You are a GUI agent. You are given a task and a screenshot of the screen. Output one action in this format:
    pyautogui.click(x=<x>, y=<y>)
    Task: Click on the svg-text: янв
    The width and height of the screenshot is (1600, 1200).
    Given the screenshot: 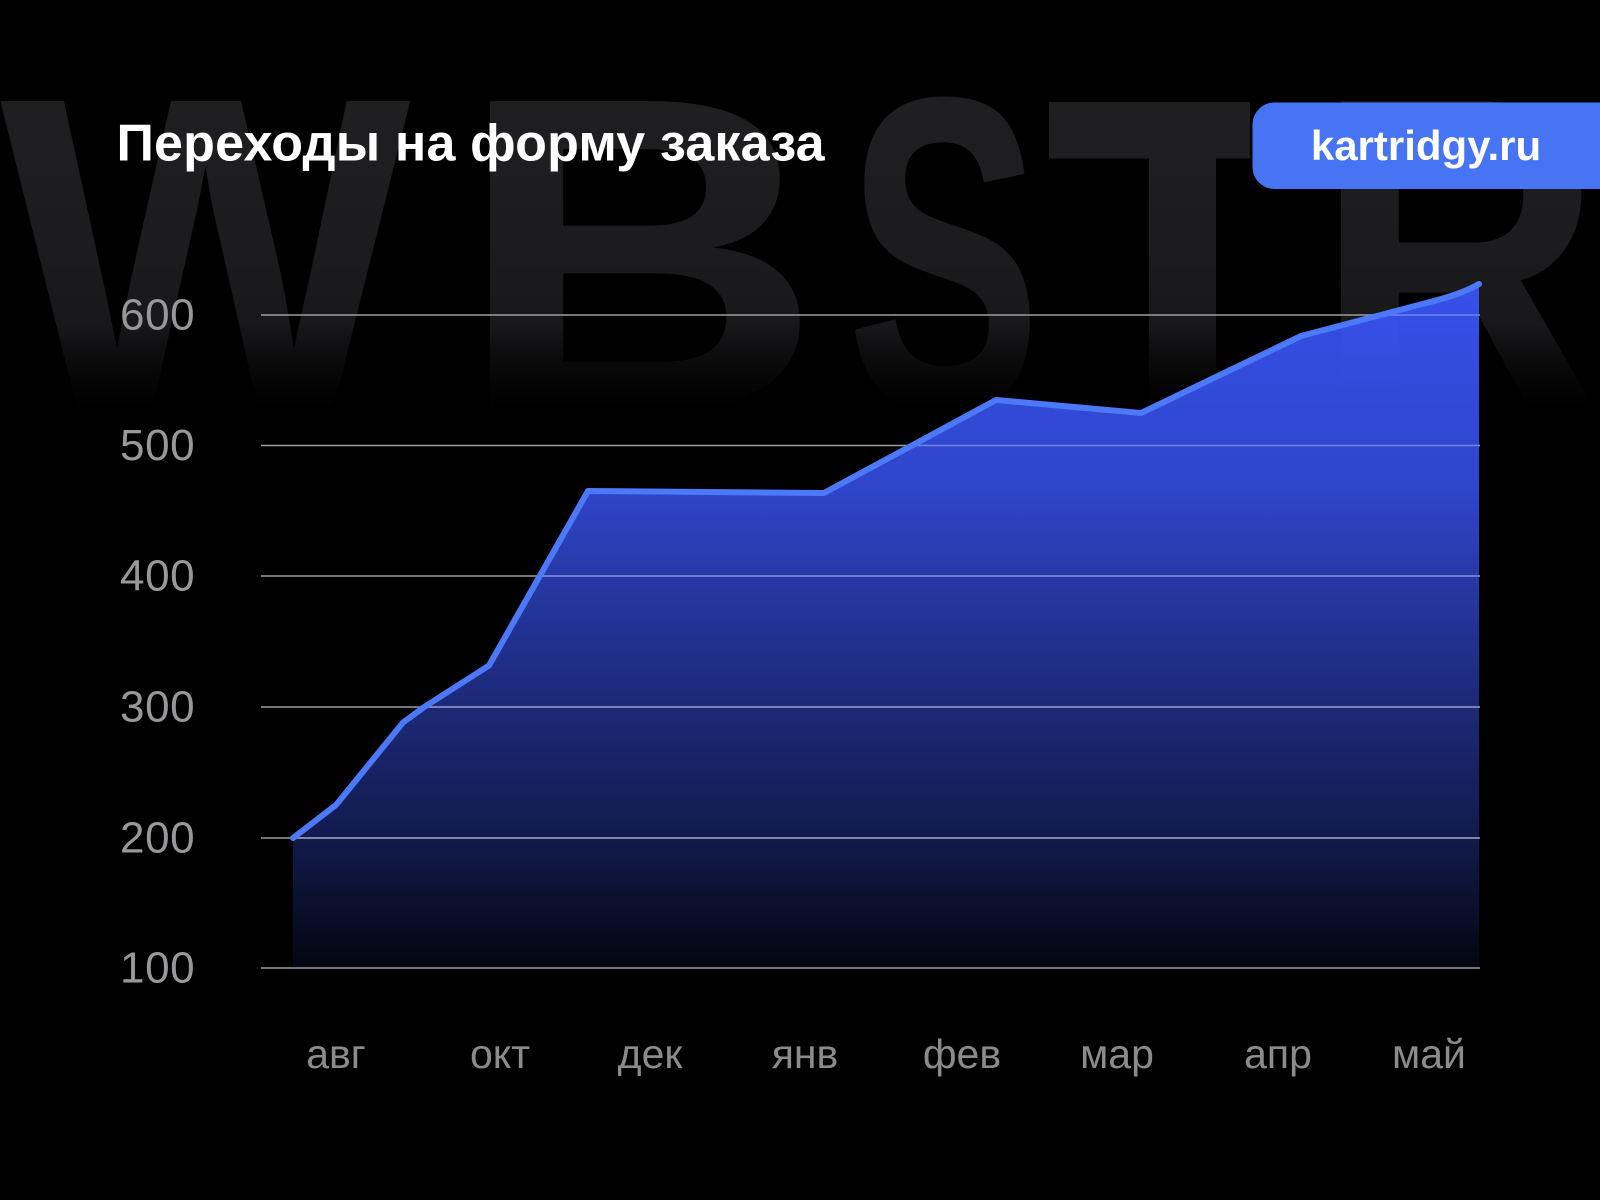 What is the action you would take?
    pyautogui.click(x=805, y=1054)
    